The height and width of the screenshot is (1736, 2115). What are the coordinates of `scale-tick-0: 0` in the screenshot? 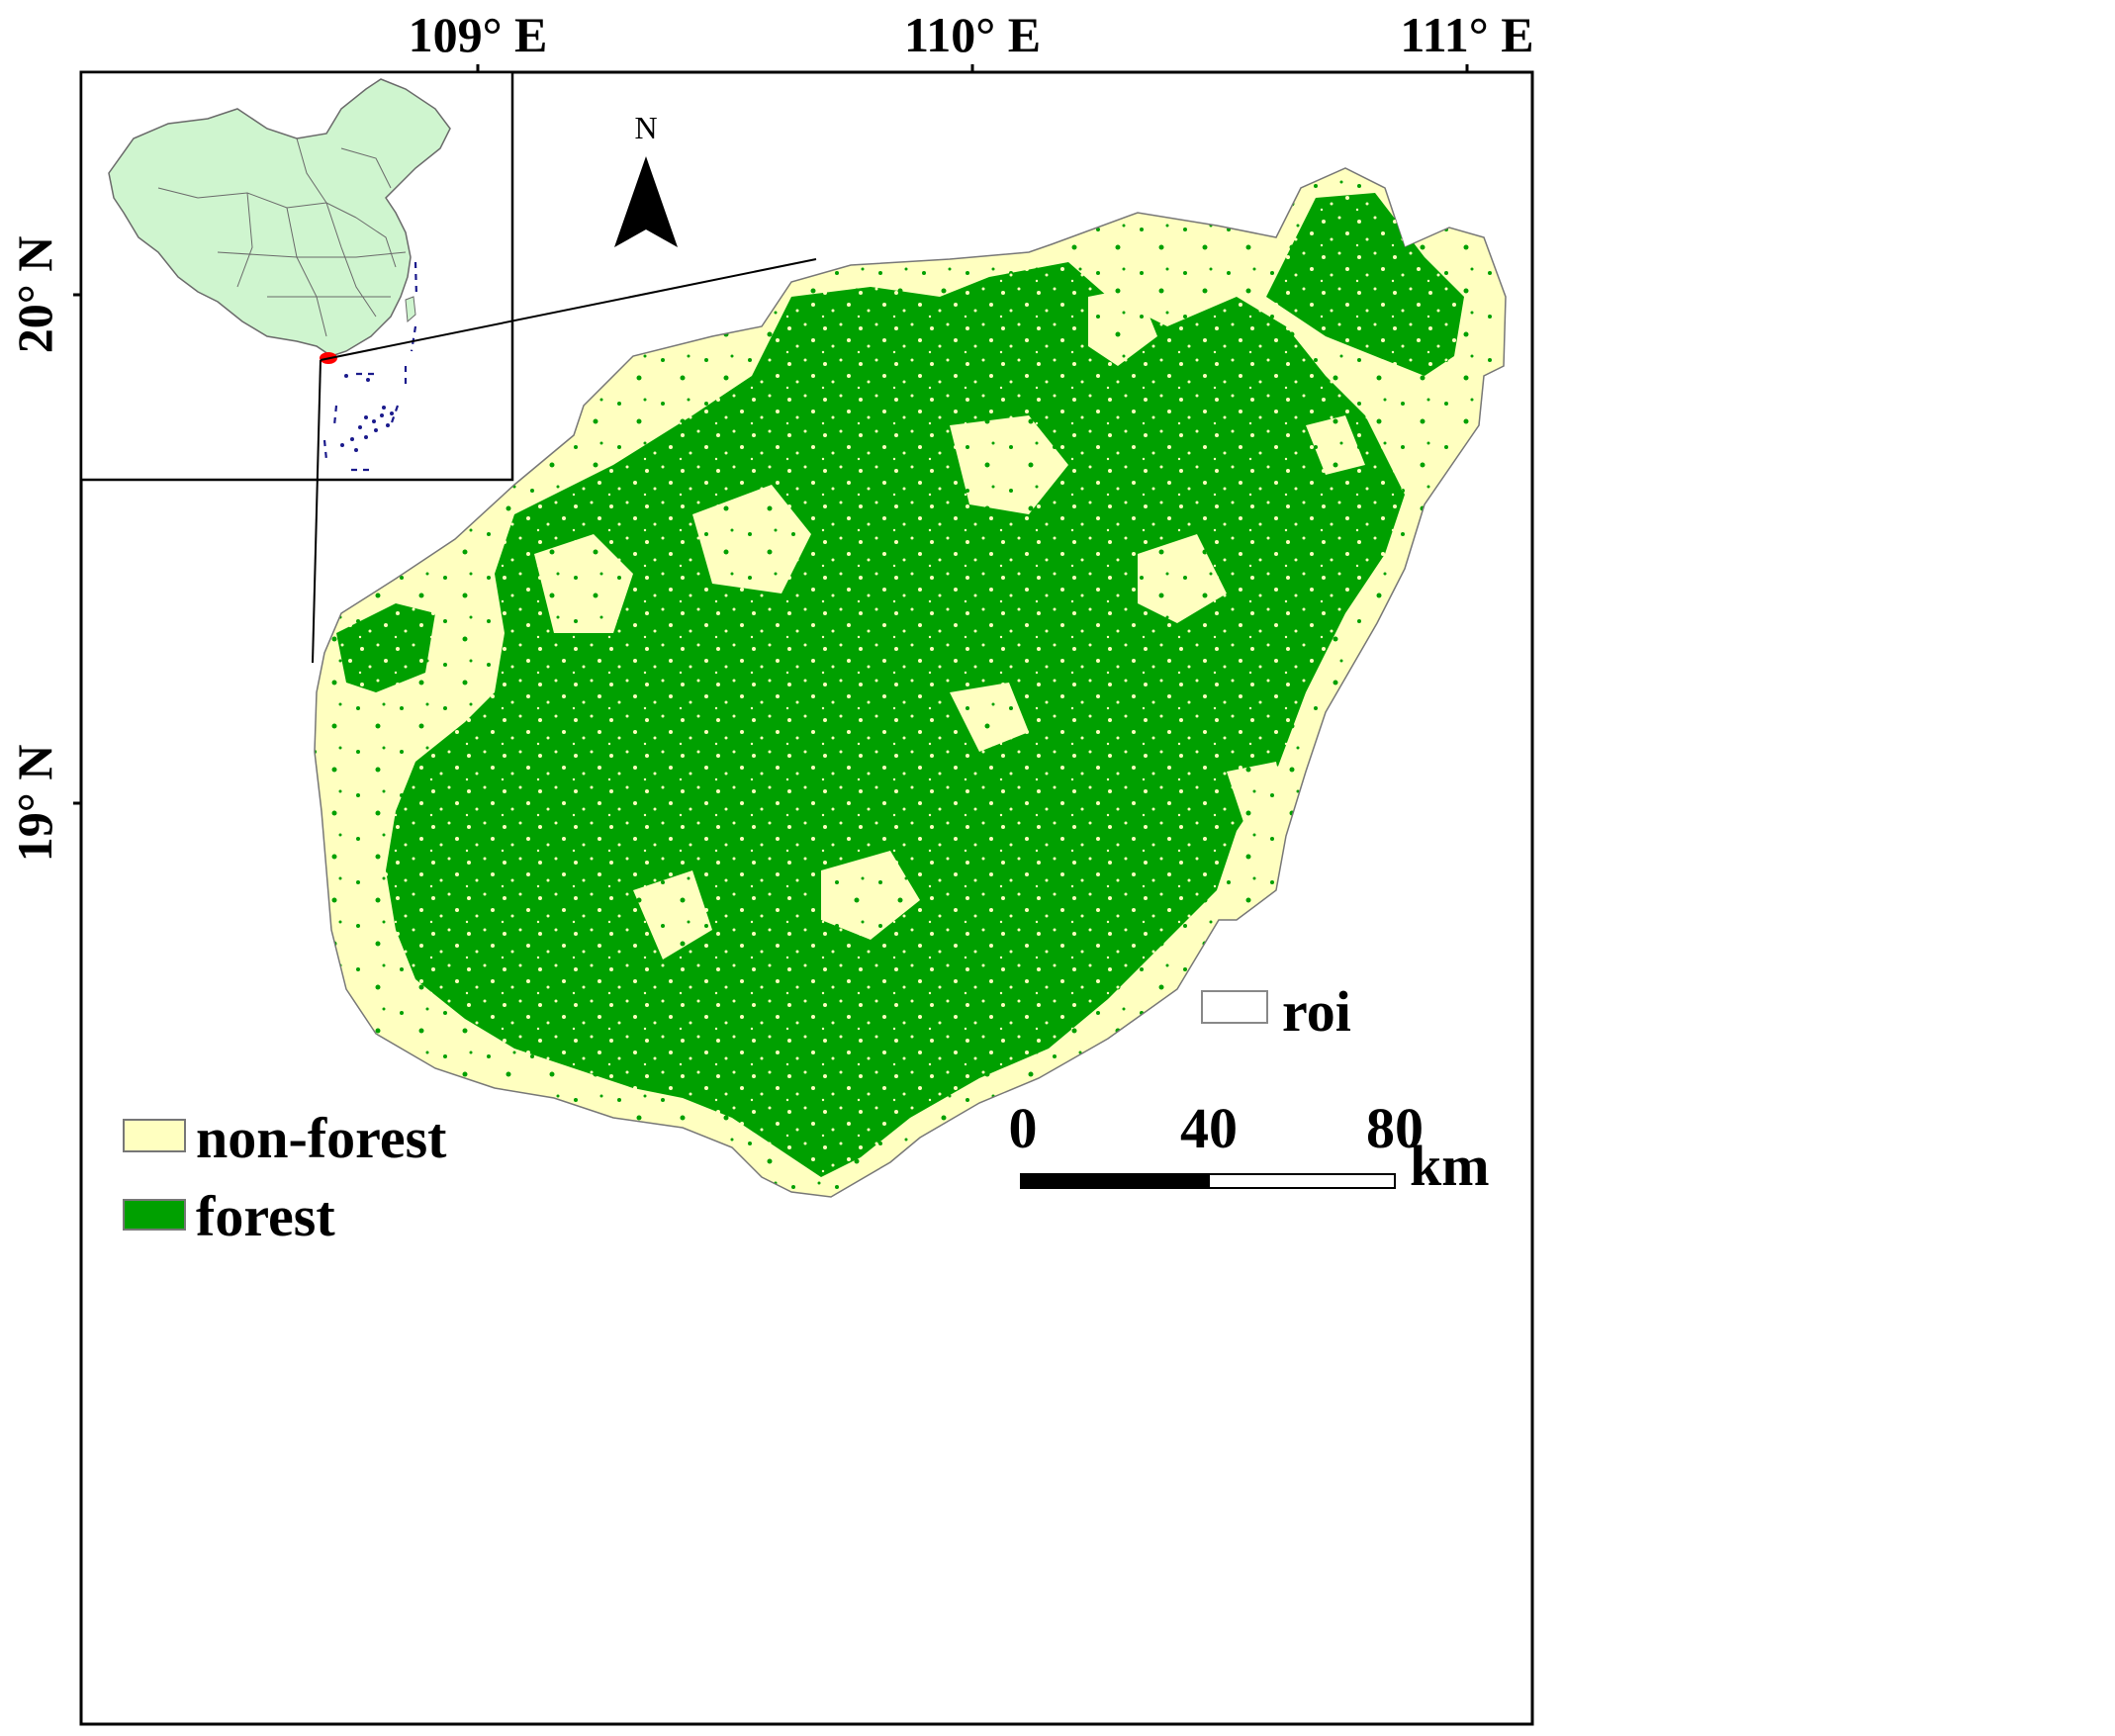 It's located at (1023, 1128).